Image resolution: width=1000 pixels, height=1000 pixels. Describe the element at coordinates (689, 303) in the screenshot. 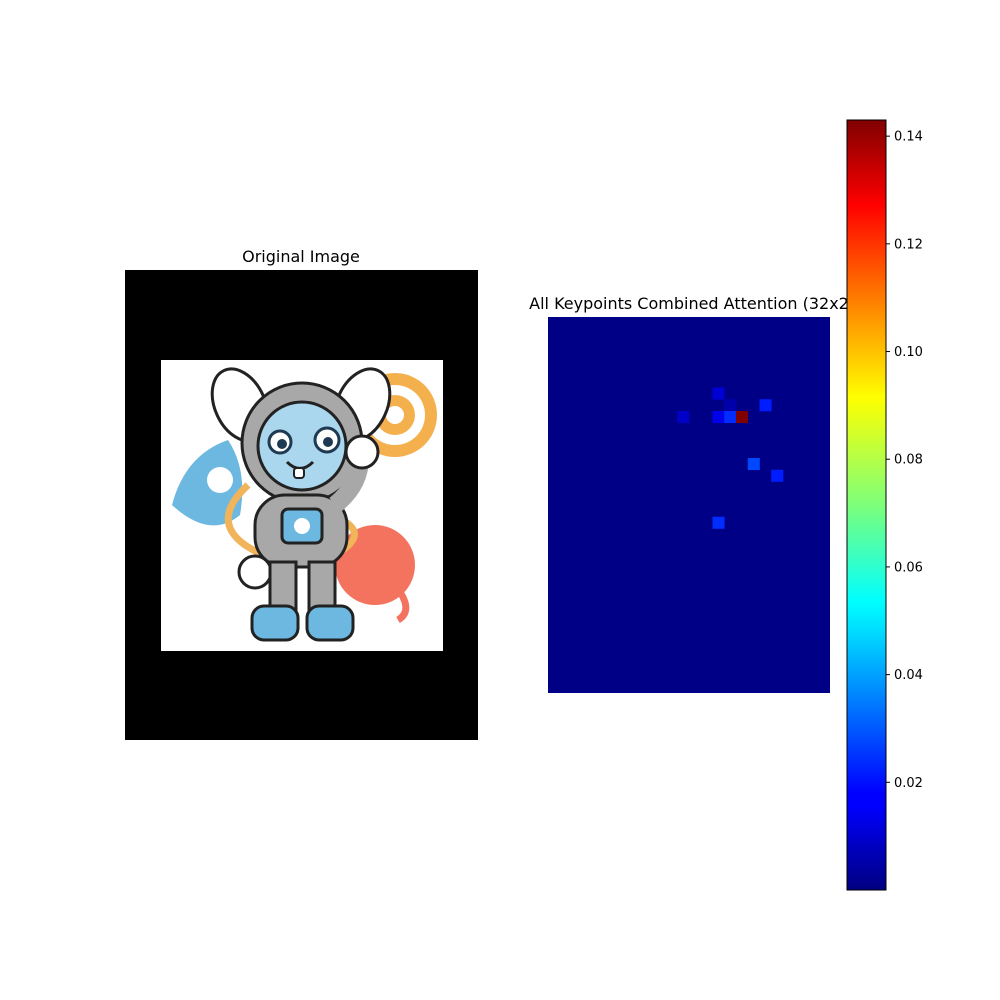

I see `heatmap-title: All Keypoints Combined Attention (32x2` at that location.